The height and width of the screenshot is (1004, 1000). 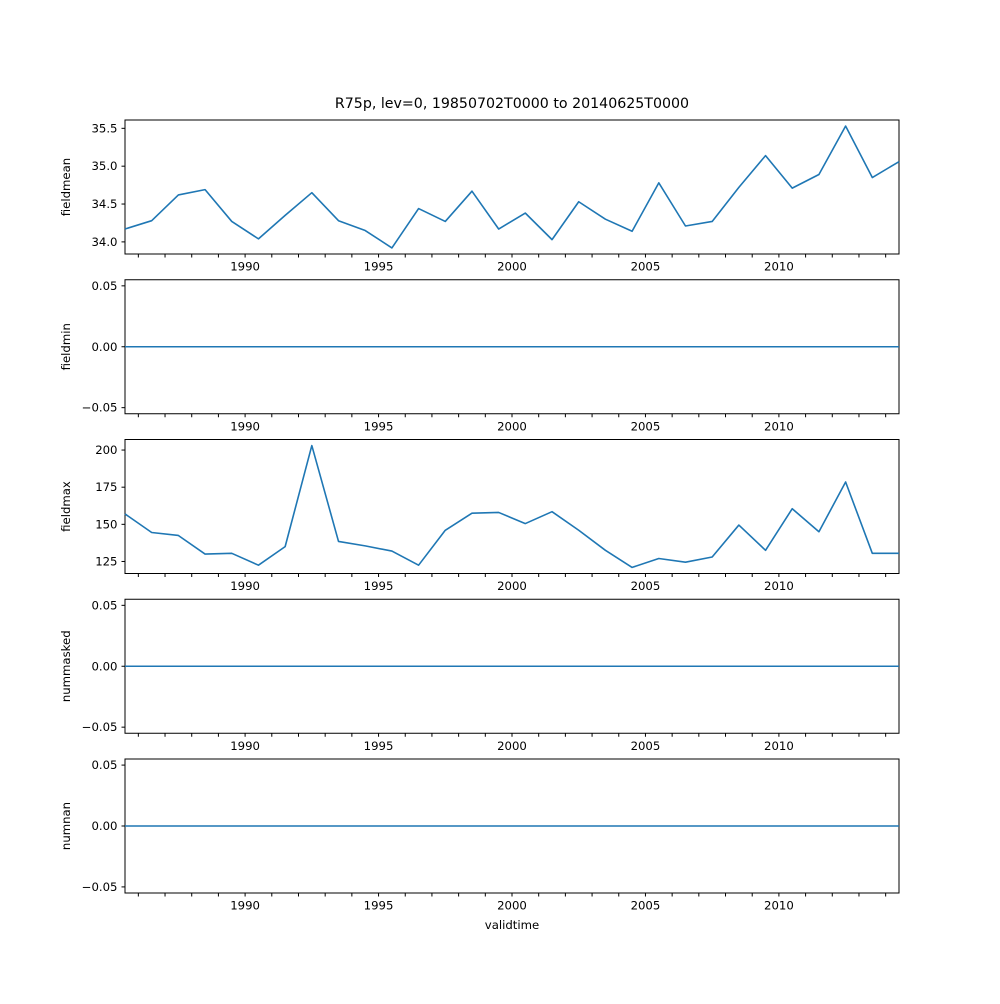 What do you see at coordinates (104, 204) in the screenshot?
I see `y-tick-label: 34.5` at bounding box center [104, 204].